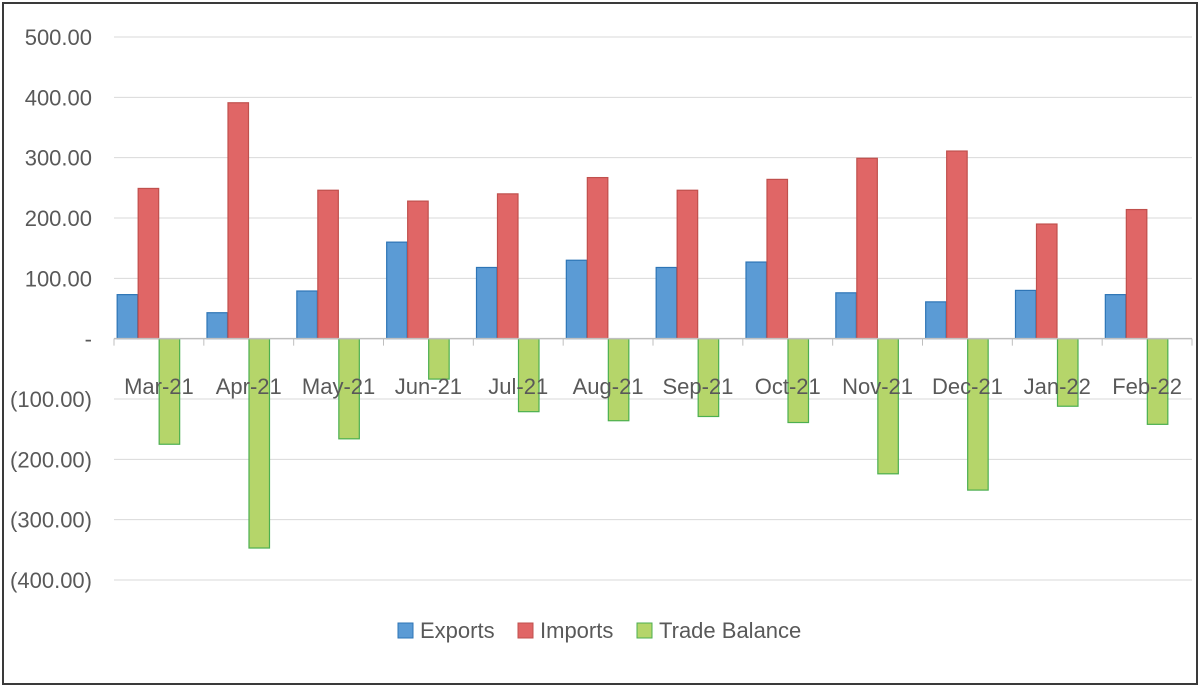 Image resolution: width=1200 pixels, height=689 pixels. Describe the element at coordinates (58, 158) in the screenshot. I see `y-tick-label: 300.00` at that location.